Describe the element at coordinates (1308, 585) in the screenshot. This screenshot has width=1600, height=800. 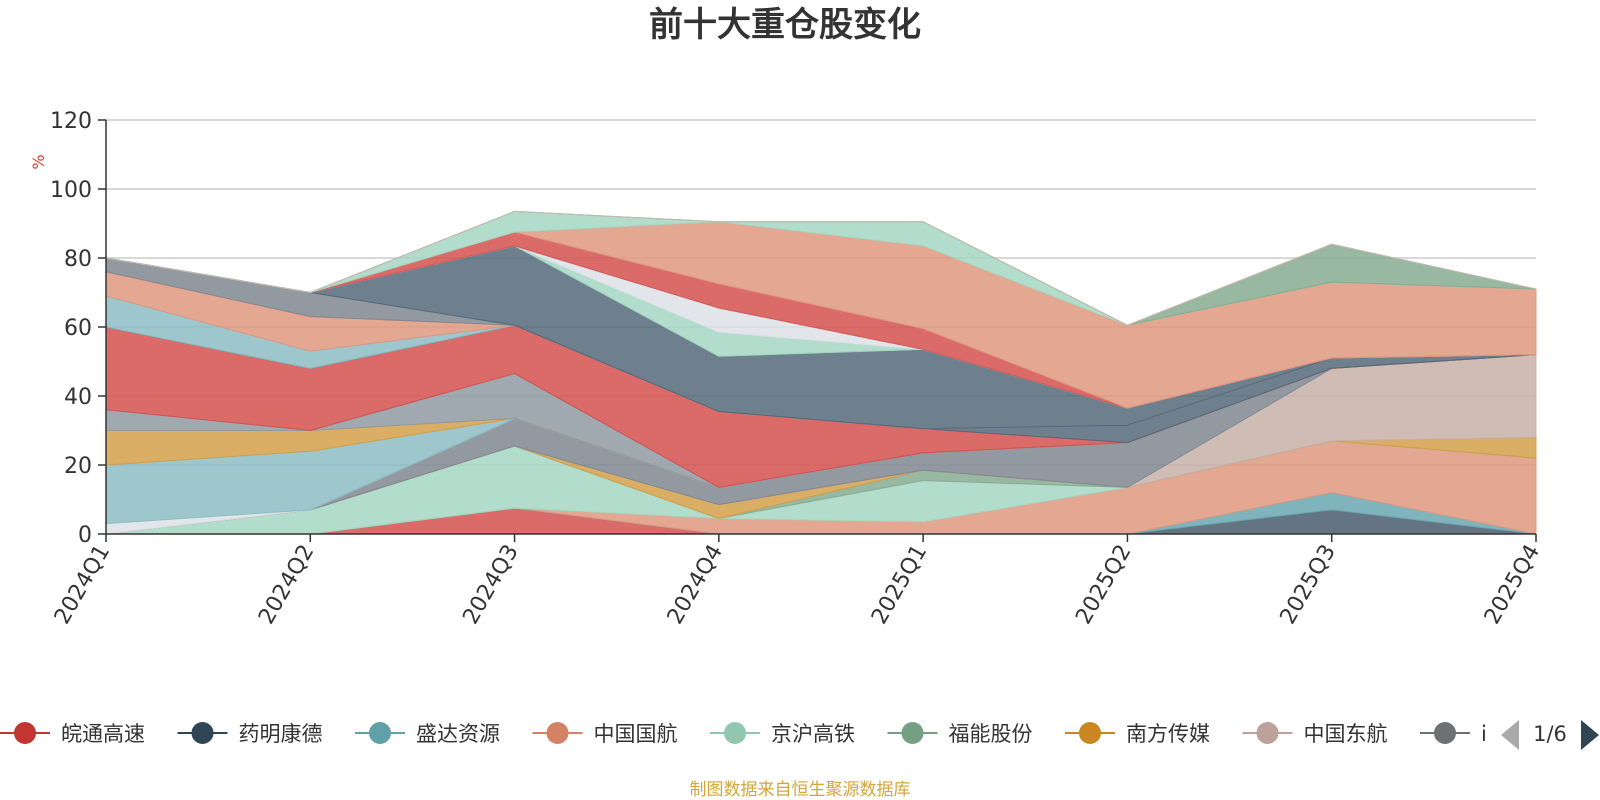
I see `x-tick-label: 2025Q3` at that location.